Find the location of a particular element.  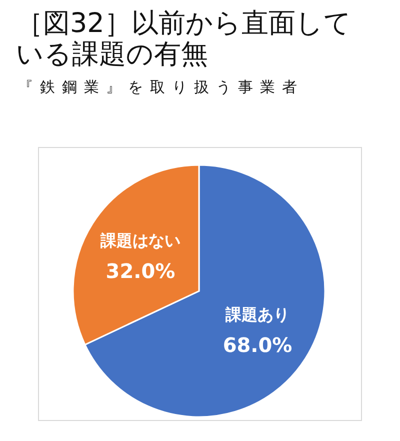

slice-label: 課題はない is located at coordinates (139, 240).